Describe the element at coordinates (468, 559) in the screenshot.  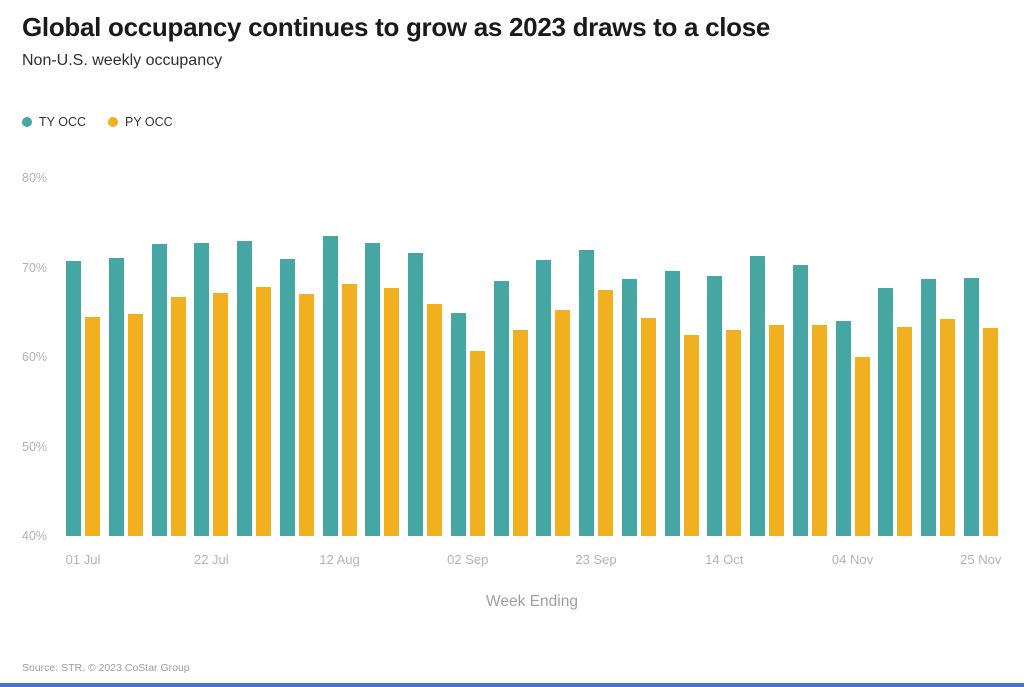
I see `x-tick-label: 02 Sep` at that location.